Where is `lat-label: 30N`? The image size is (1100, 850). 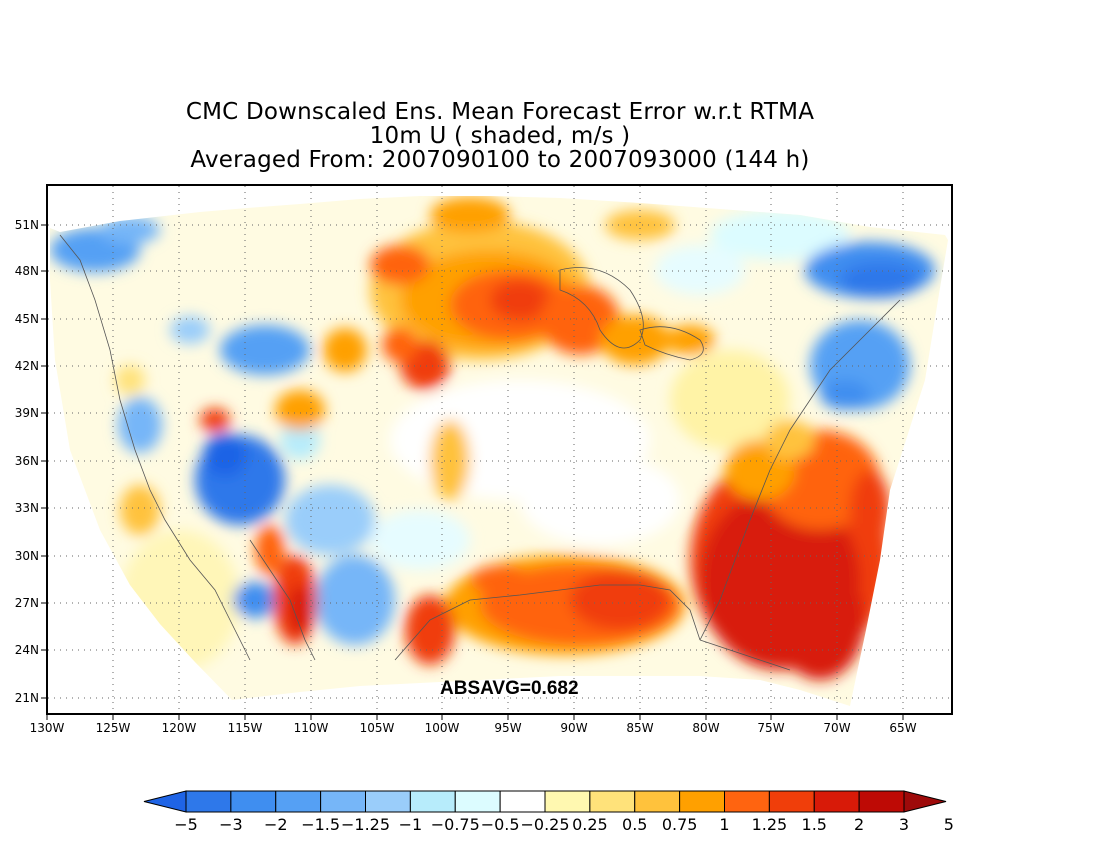 lat-label: 30N is located at coordinates (27, 556).